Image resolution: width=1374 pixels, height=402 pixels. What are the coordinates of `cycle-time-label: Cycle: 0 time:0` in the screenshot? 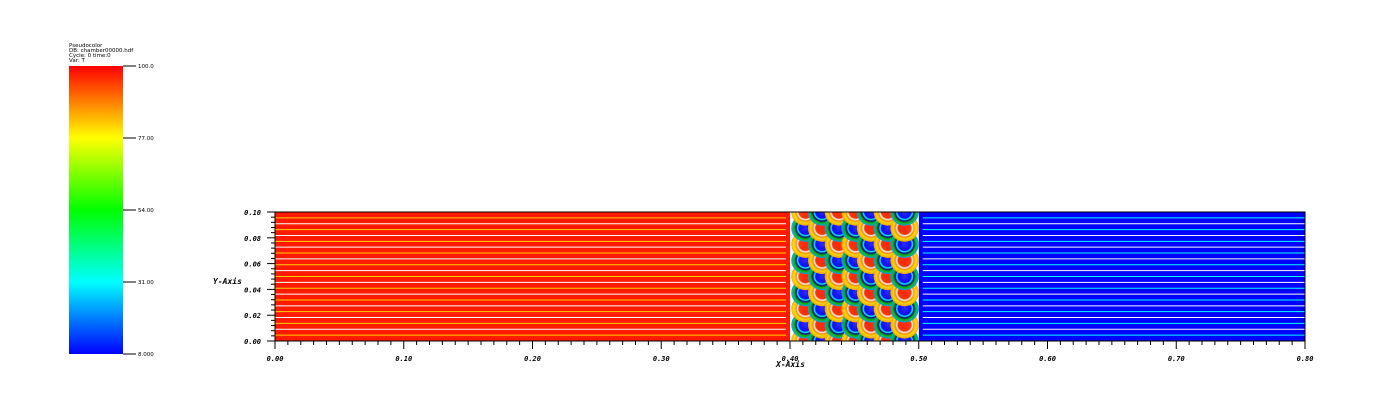 It's located at (90, 56).